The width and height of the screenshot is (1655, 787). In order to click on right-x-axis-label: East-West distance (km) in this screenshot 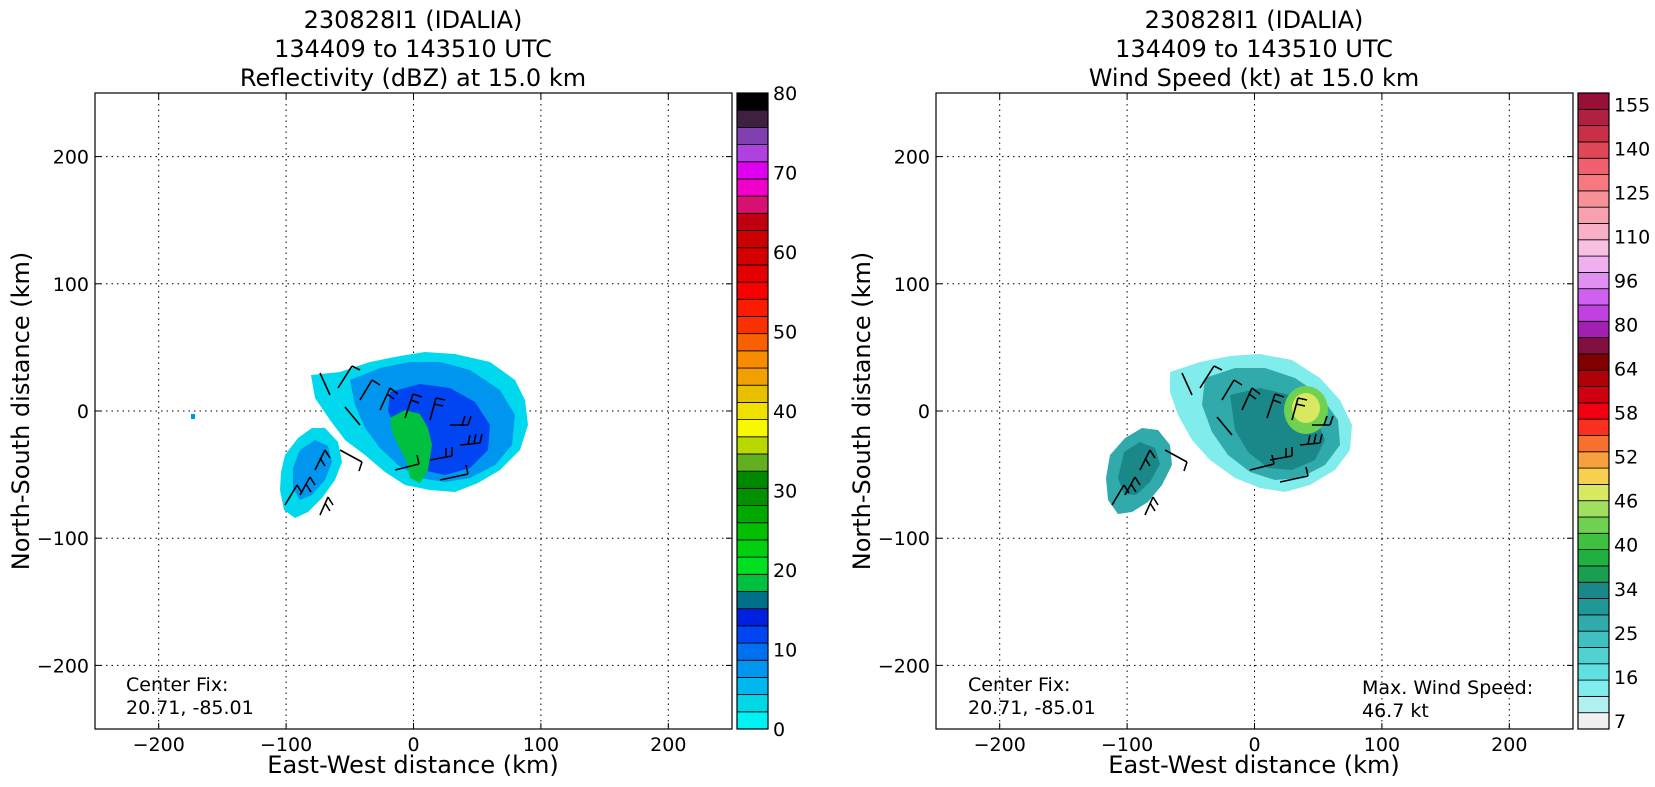, I will do `click(1253, 765)`.